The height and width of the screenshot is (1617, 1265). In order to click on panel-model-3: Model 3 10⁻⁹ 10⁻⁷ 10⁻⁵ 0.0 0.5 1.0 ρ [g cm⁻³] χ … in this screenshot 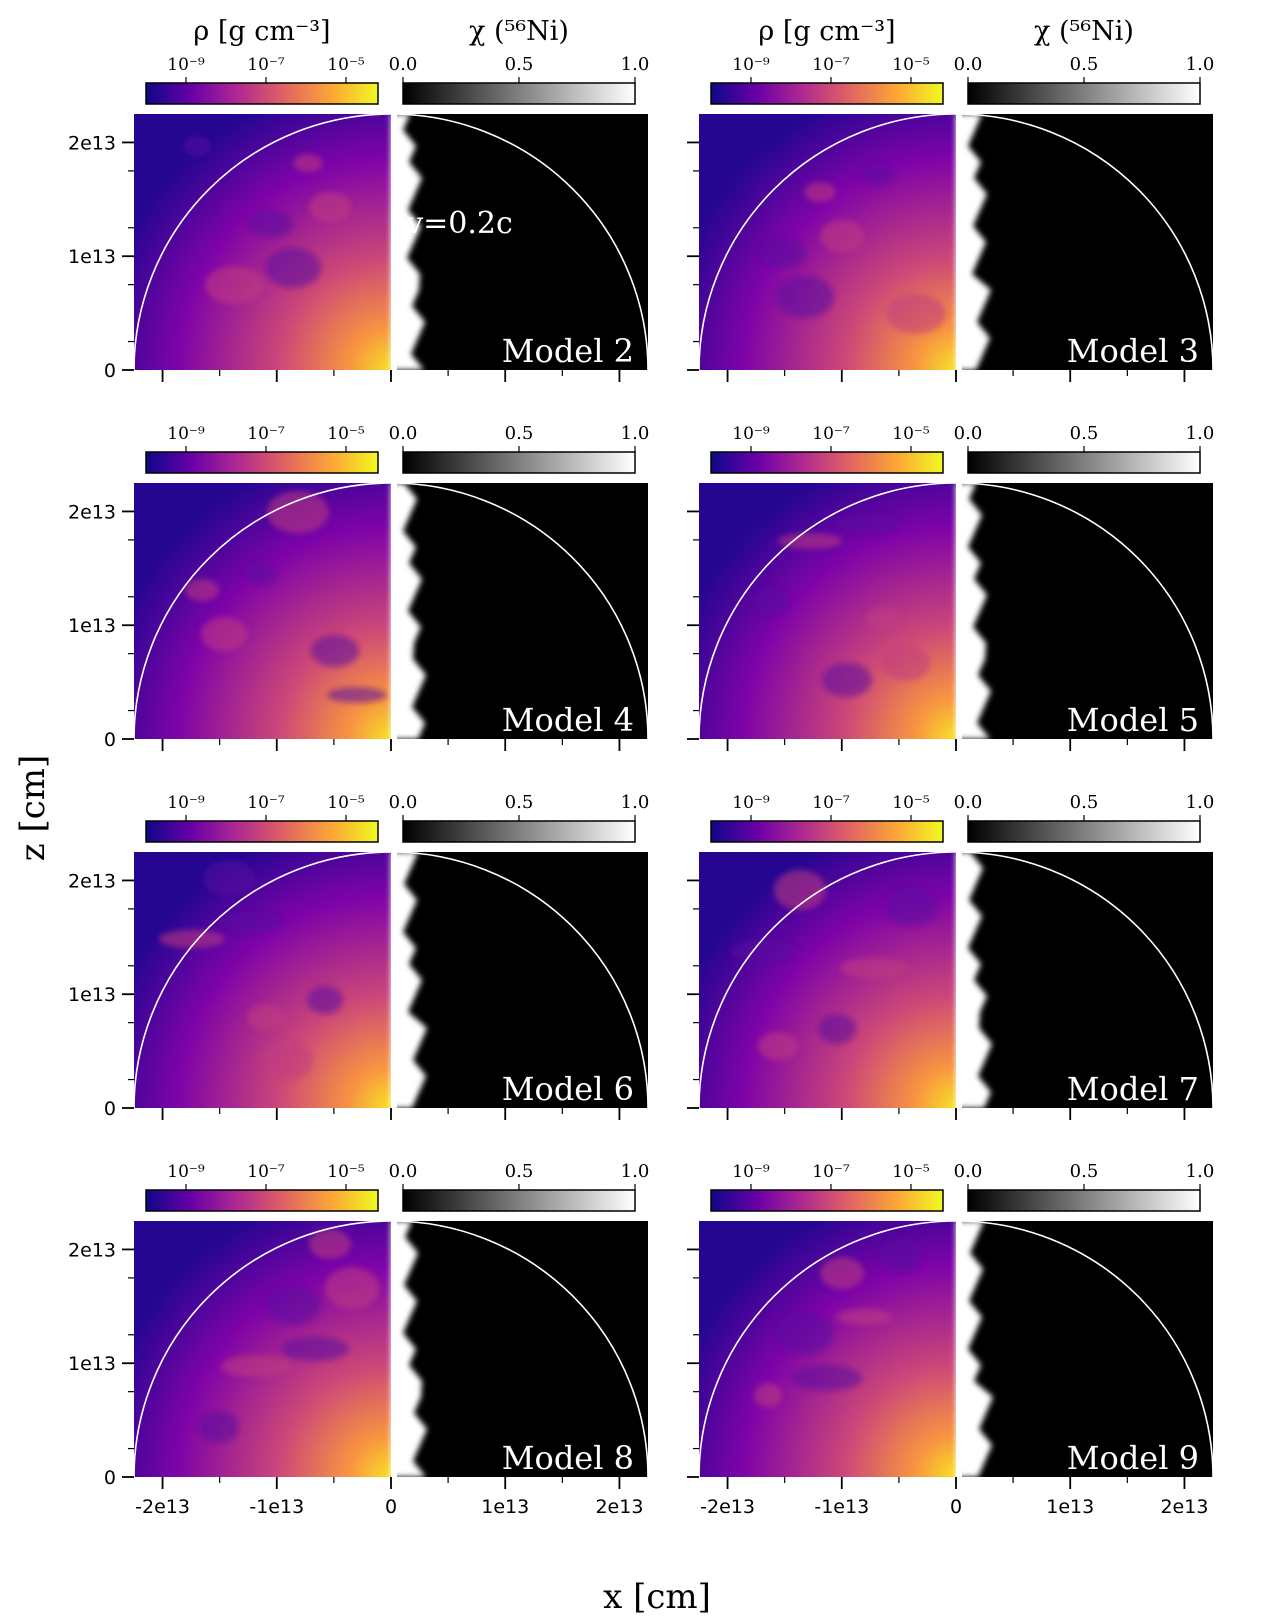, I will do `click(950, 199)`.